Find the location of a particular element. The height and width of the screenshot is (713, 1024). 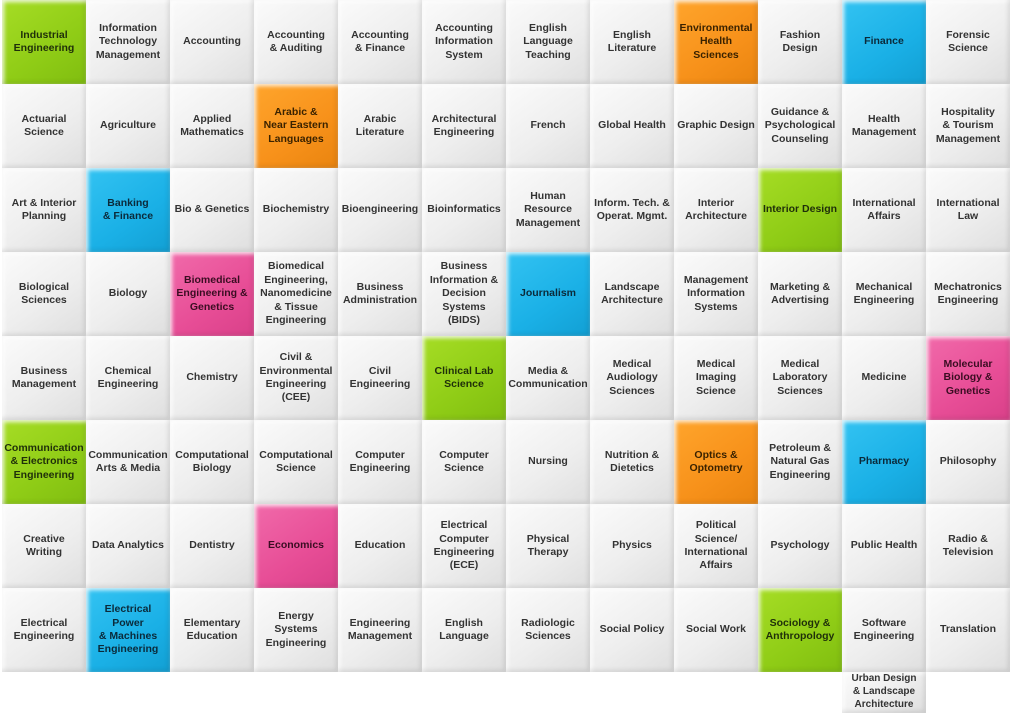

major-tile-business-management: Business Management is located at coordinates (44, 378).